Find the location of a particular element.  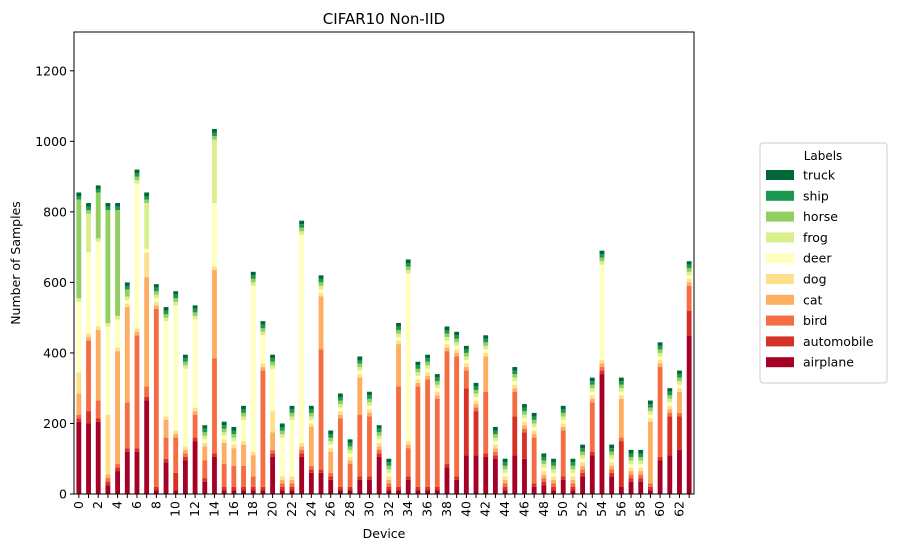

y-tick-label: 800 is located at coordinates (55, 211).